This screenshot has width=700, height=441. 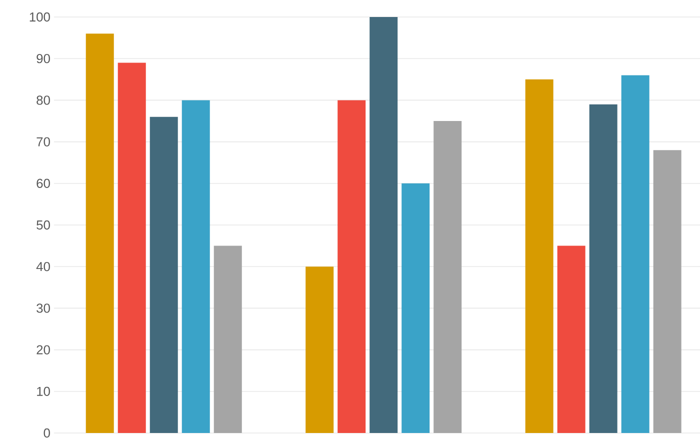 I want to click on y-tick-label: 90, so click(x=43, y=59).